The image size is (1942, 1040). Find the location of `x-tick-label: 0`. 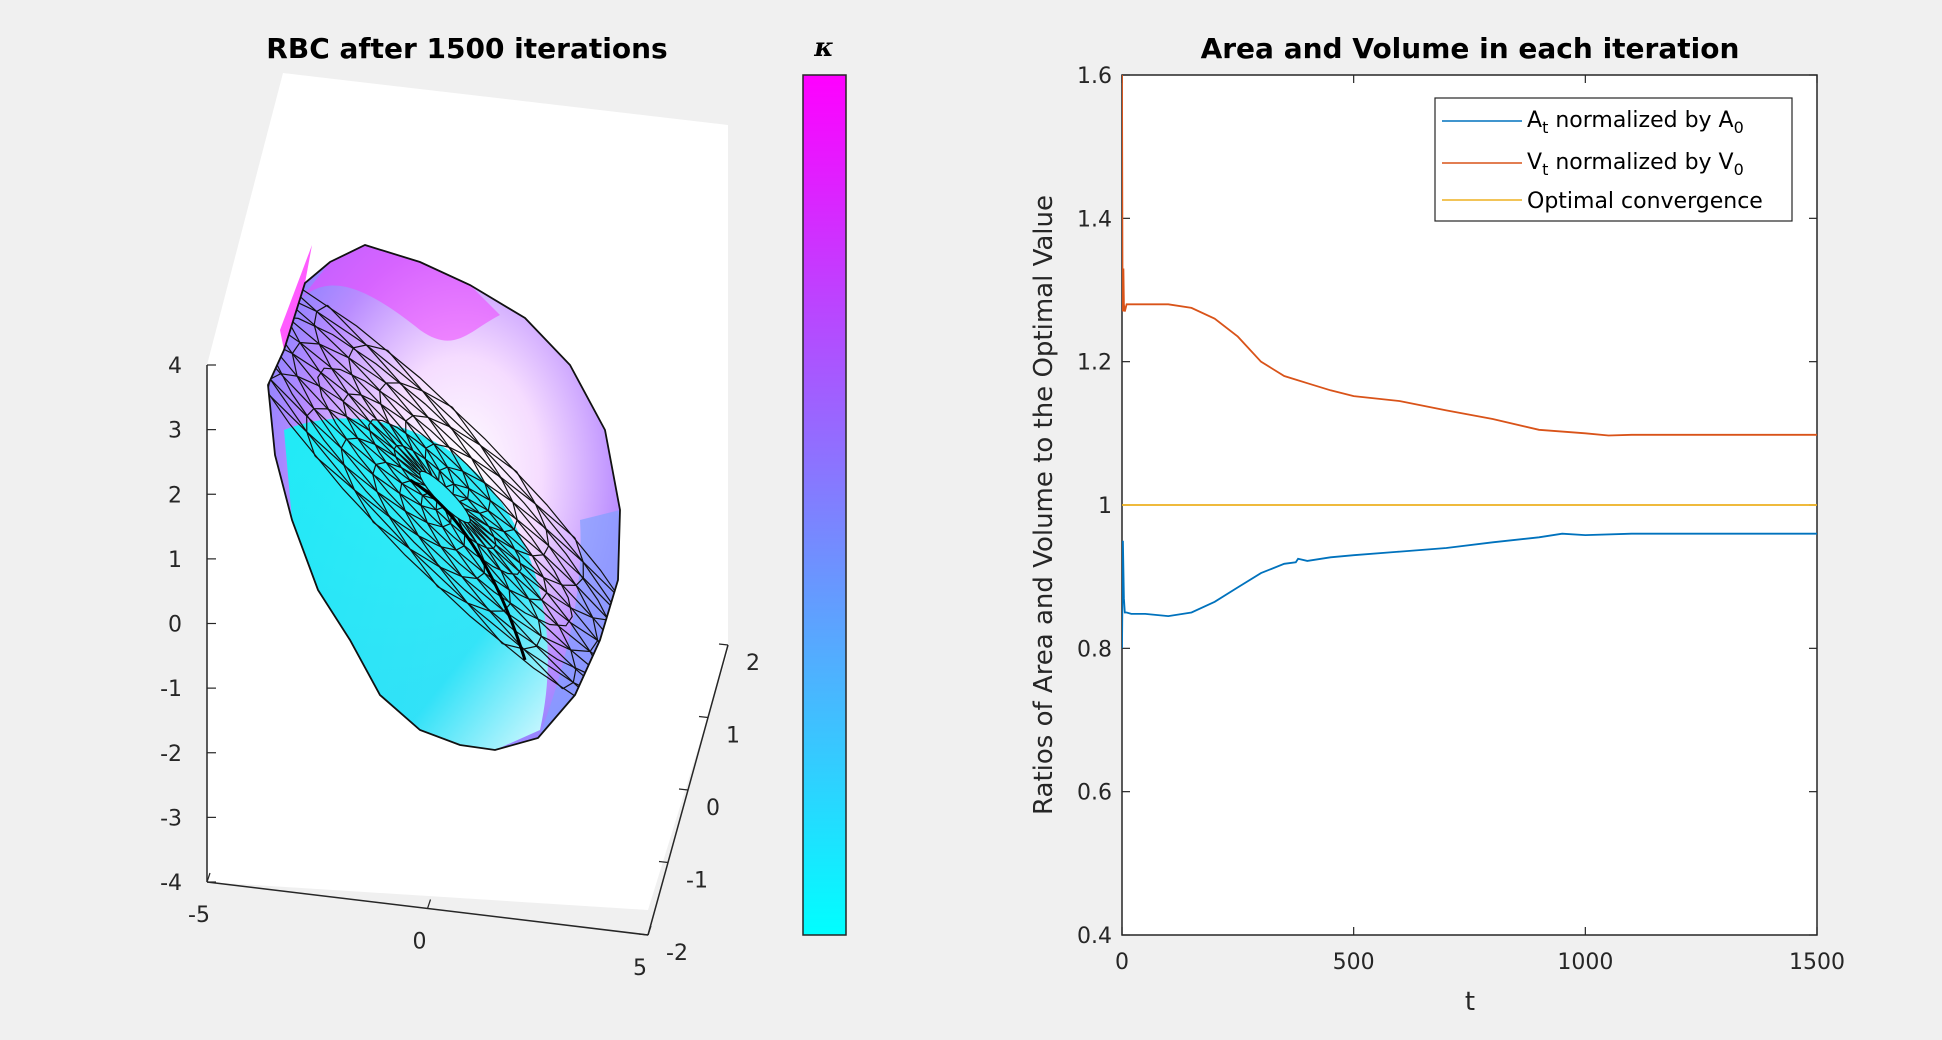

x-tick-label: 0 is located at coordinates (1122, 962).